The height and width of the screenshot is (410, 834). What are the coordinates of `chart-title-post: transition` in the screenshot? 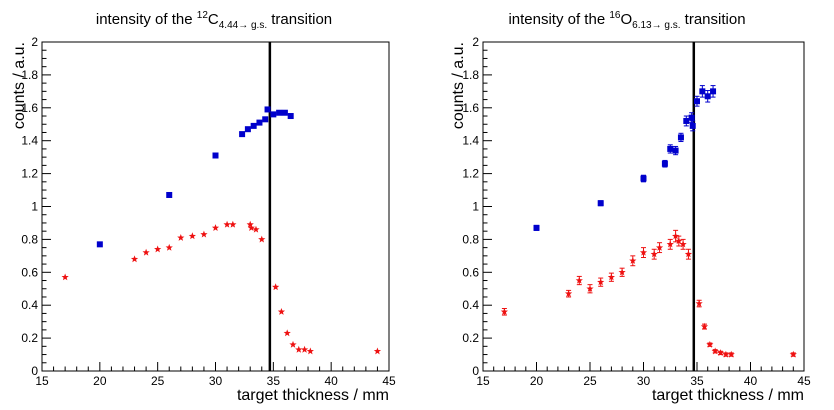 It's located at (713, 19).